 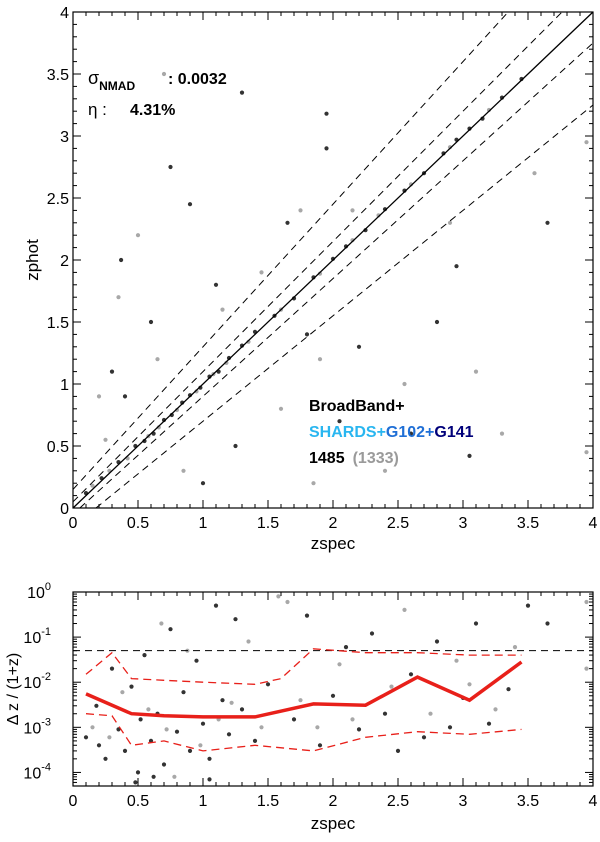 What do you see at coordinates (528, 523) in the screenshot?
I see `top-x-tick-label: 3.5` at bounding box center [528, 523].